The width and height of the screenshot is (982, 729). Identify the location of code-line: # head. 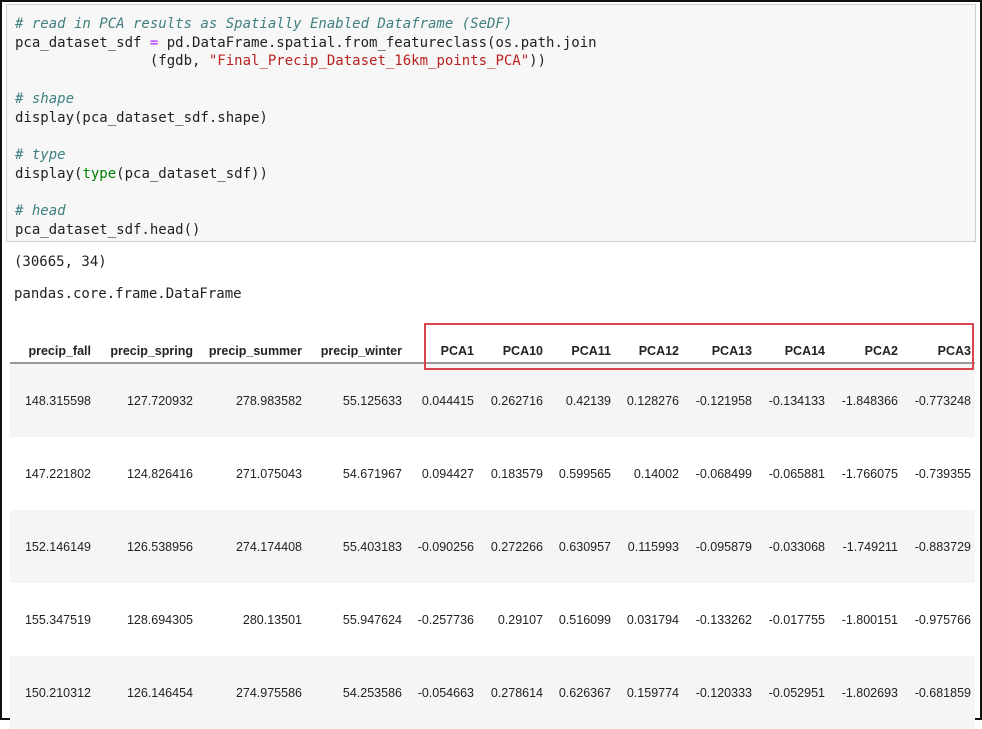
(306, 211).